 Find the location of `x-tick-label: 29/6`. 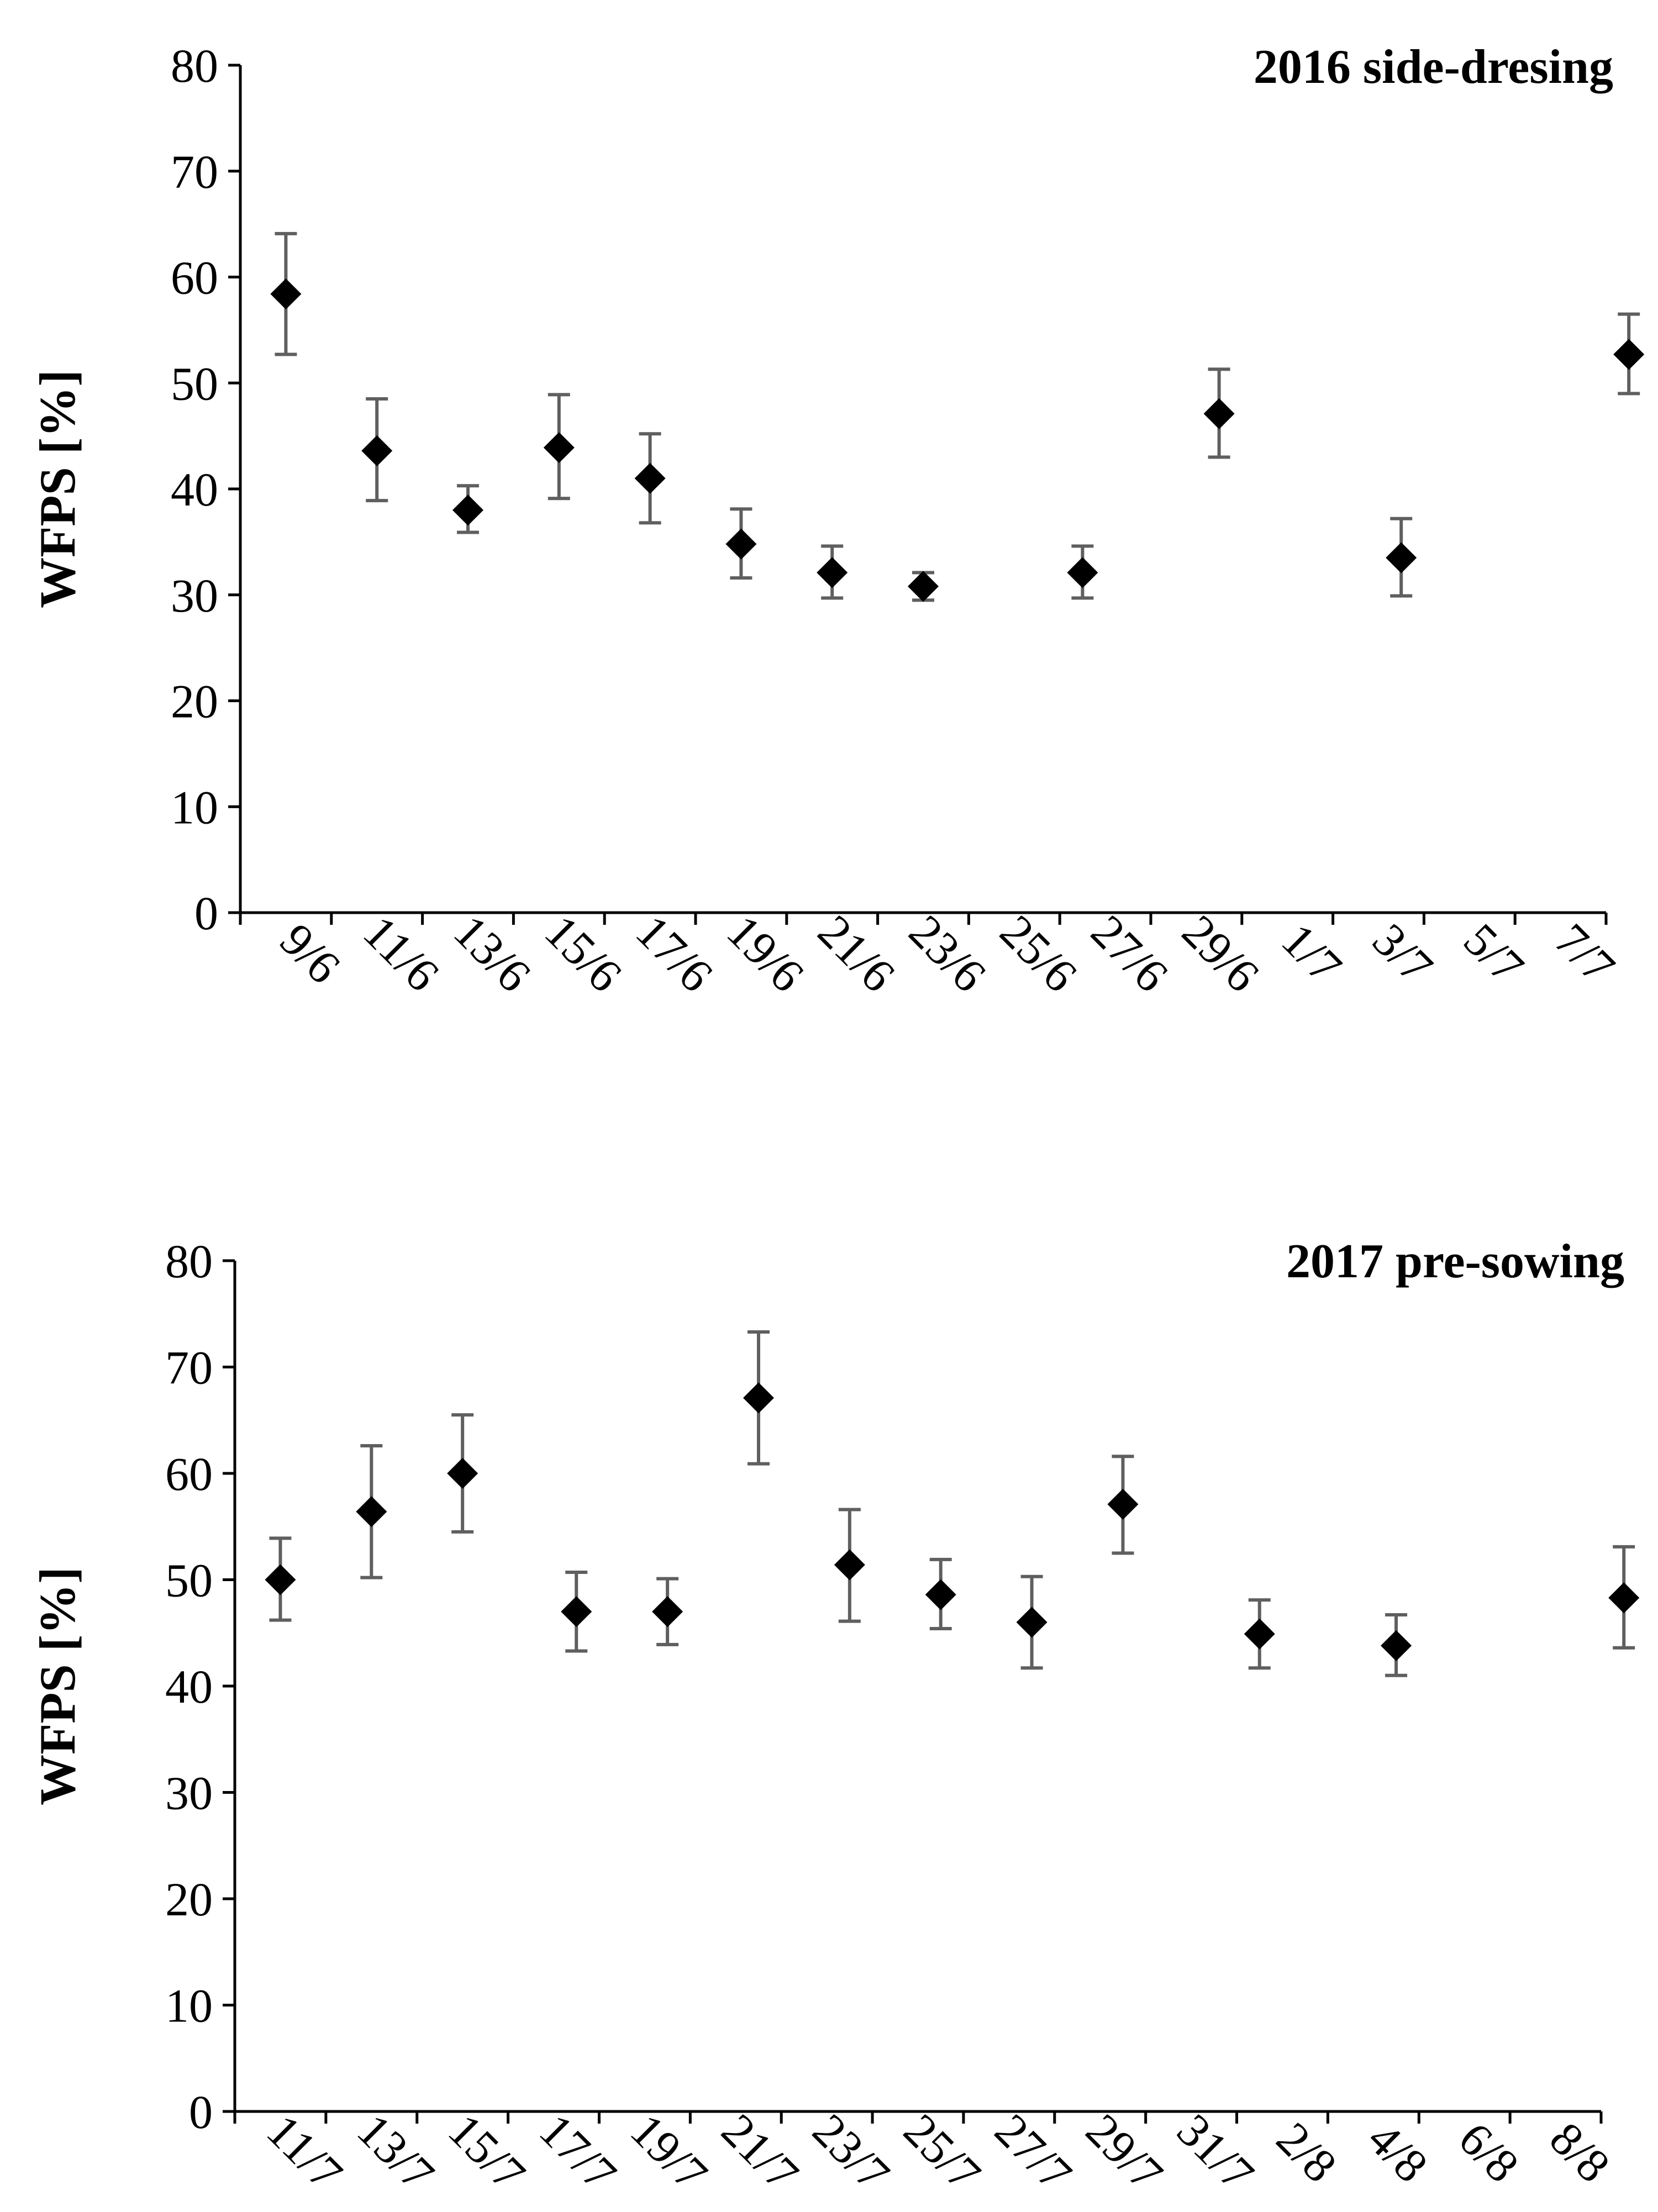

x-tick-label: 29/6 is located at coordinates (1221, 953).